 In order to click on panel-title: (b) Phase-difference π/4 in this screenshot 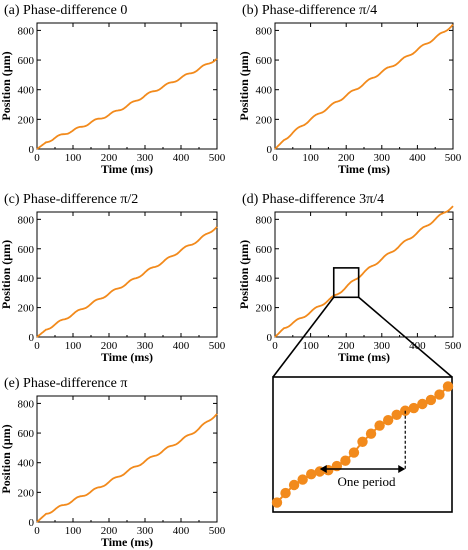, I will do `click(309, 10)`.